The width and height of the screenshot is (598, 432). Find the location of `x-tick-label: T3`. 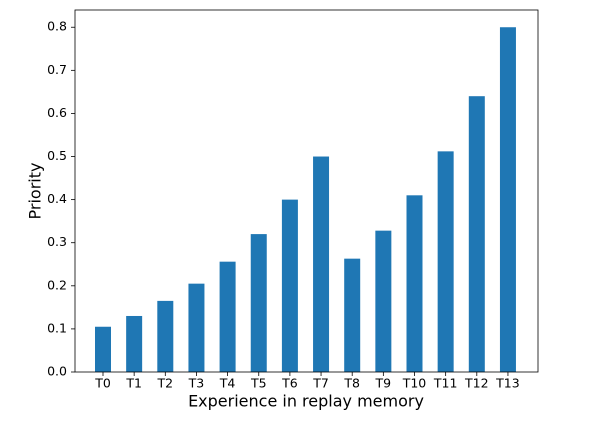

x-tick-label: T3 is located at coordinates (196, 383).